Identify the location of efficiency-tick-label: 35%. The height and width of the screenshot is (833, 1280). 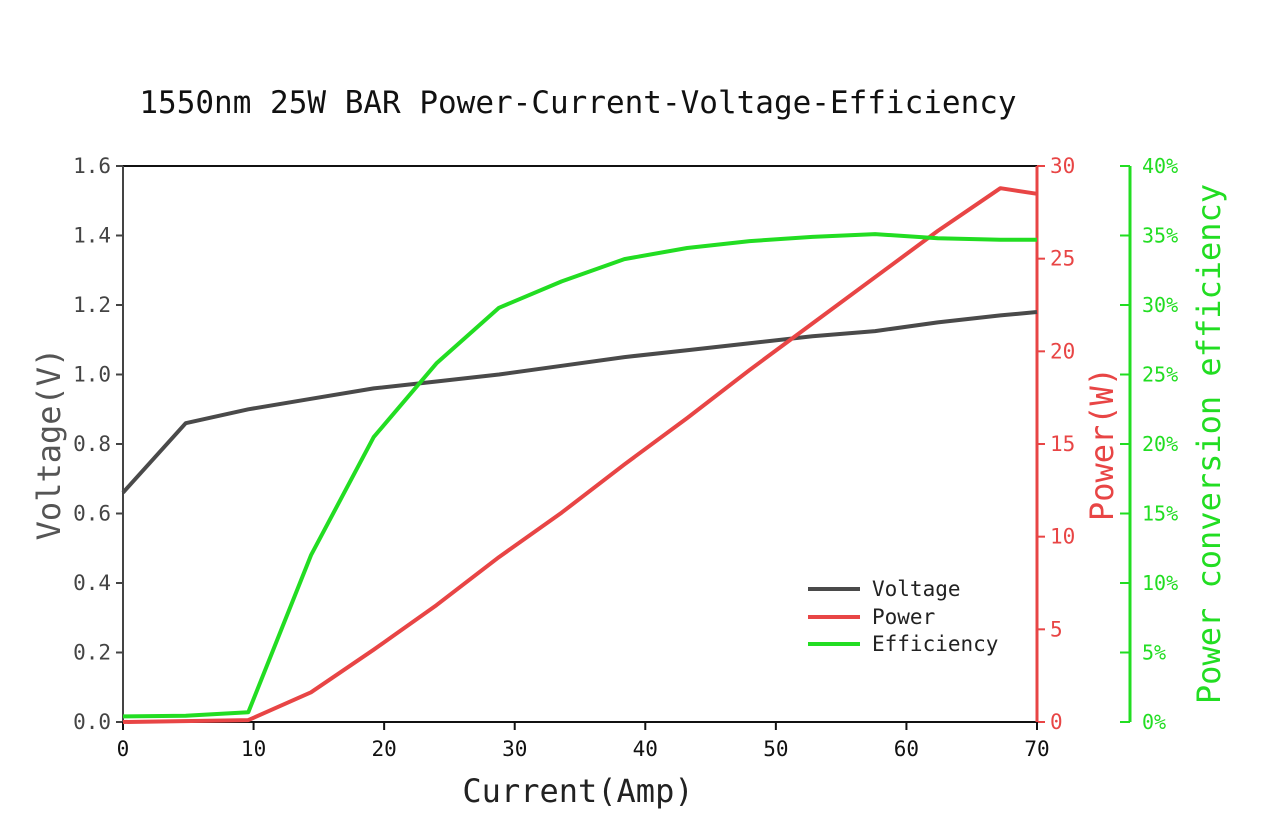
(1160, 236).